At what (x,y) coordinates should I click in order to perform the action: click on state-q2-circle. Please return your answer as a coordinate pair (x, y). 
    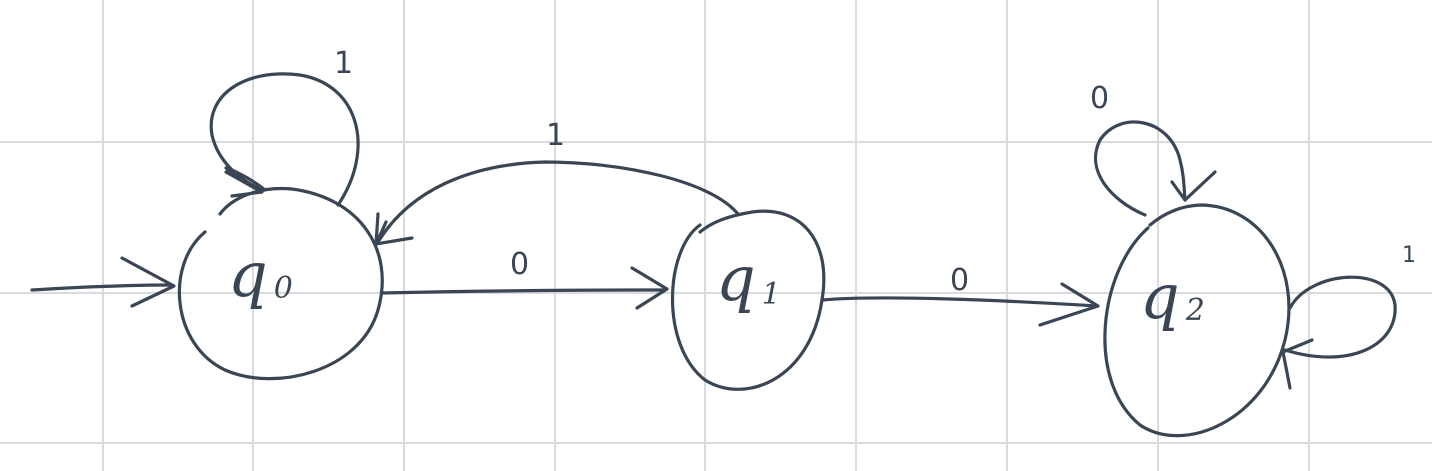
    Looking at the image, I should click on (1197, 320).